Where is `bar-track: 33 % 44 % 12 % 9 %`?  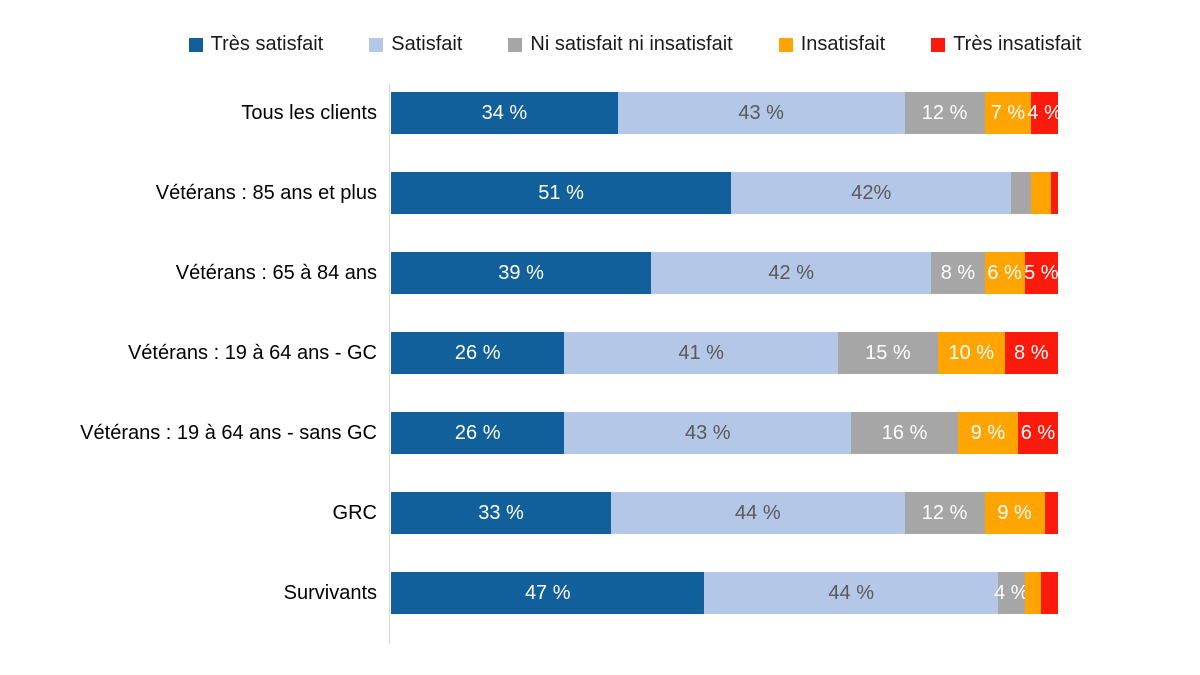 bar-track: 33 % 44 % 12 % 9 % is located at coordinates (724, 513).